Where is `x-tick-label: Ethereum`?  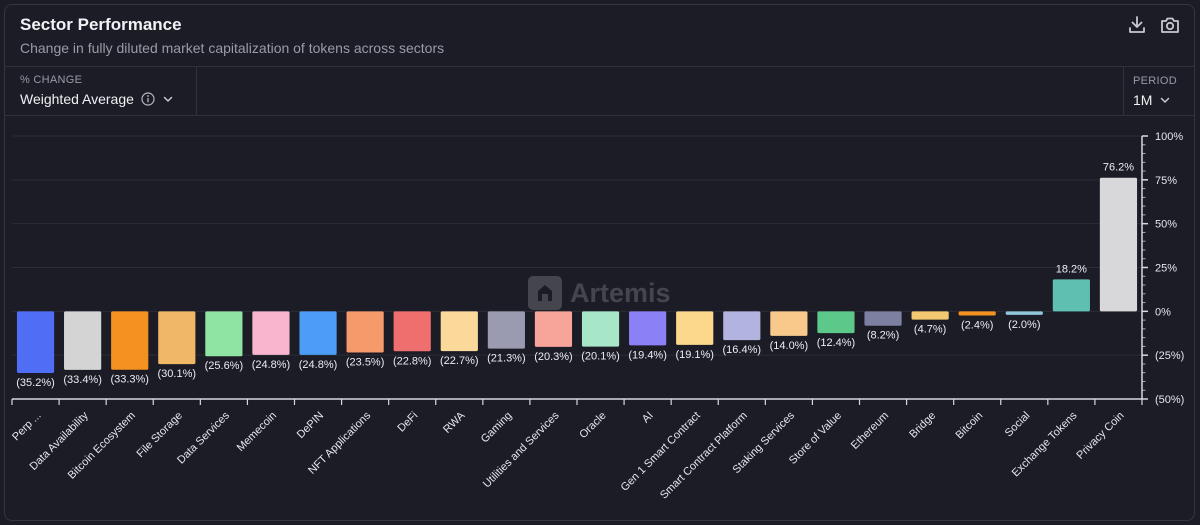 x-tick-label: Ethereum is located at coordinates (870, 431).